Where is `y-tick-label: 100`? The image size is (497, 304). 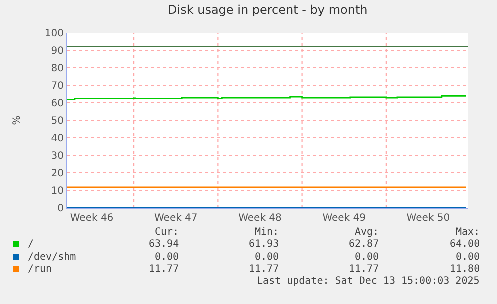 y-tick-label: 100 is located at coordinates (54, 34).